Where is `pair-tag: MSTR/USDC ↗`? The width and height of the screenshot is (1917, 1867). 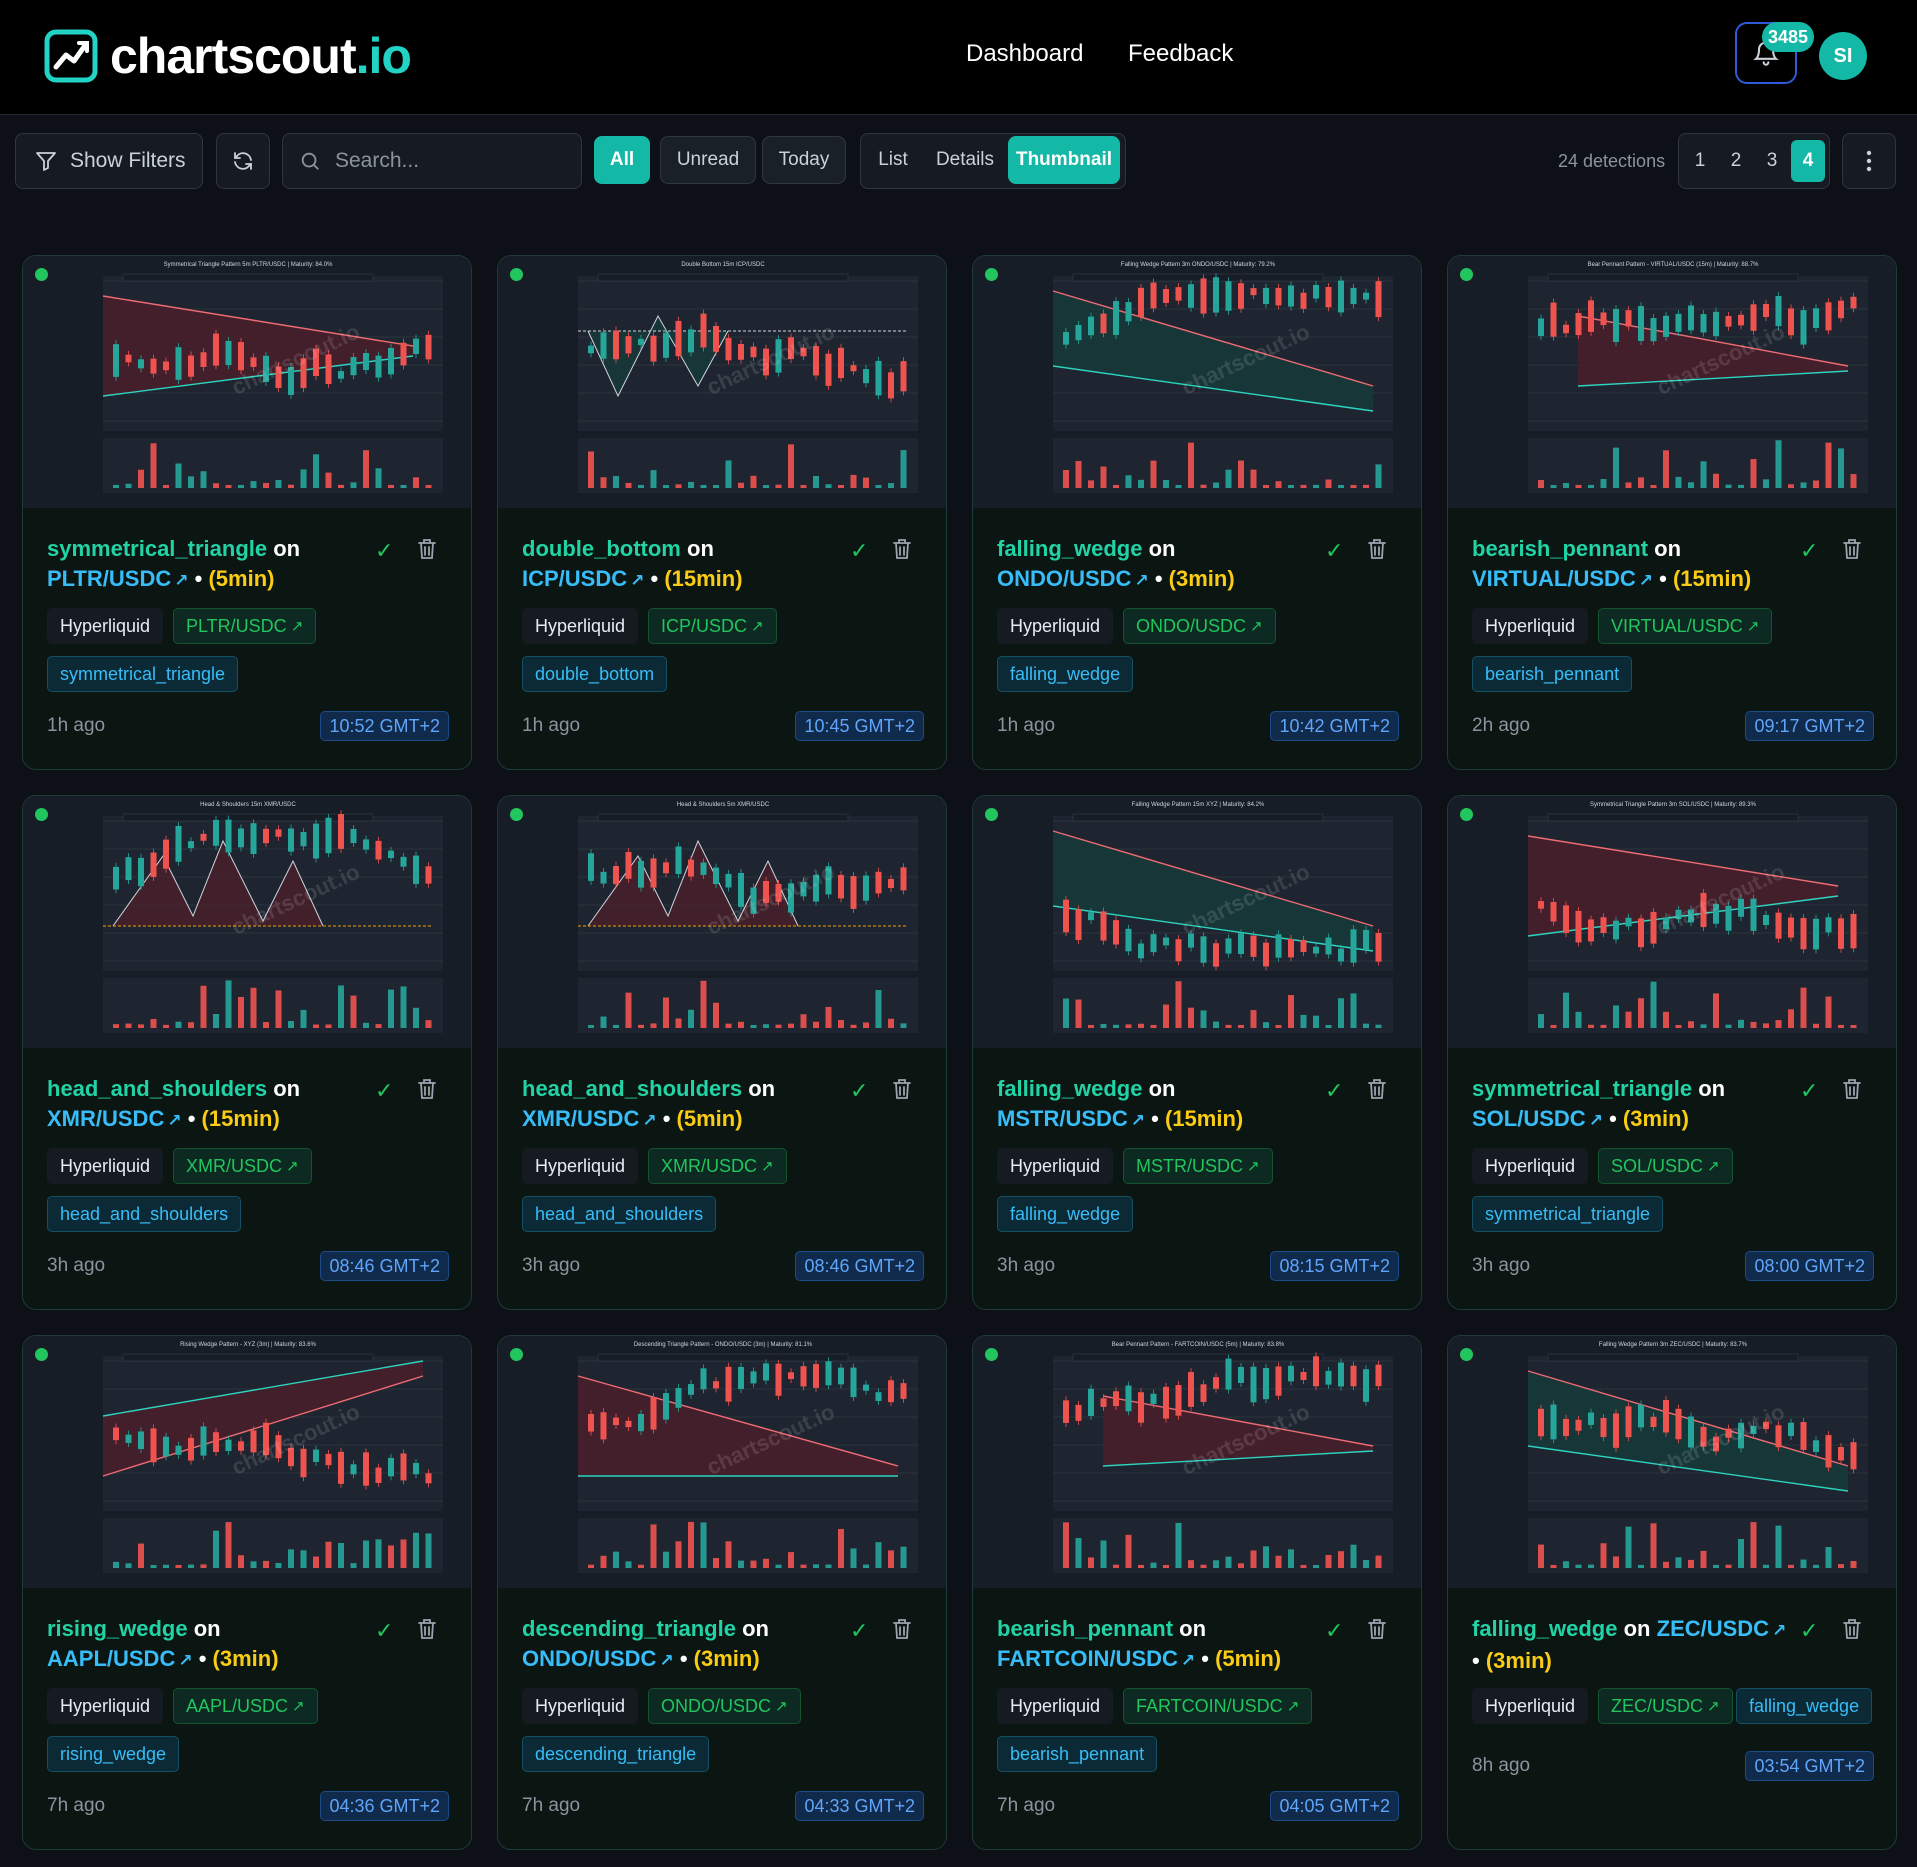
pair-tag: MSTR/USDC ↗ is located at coordinates (1198, 1166).